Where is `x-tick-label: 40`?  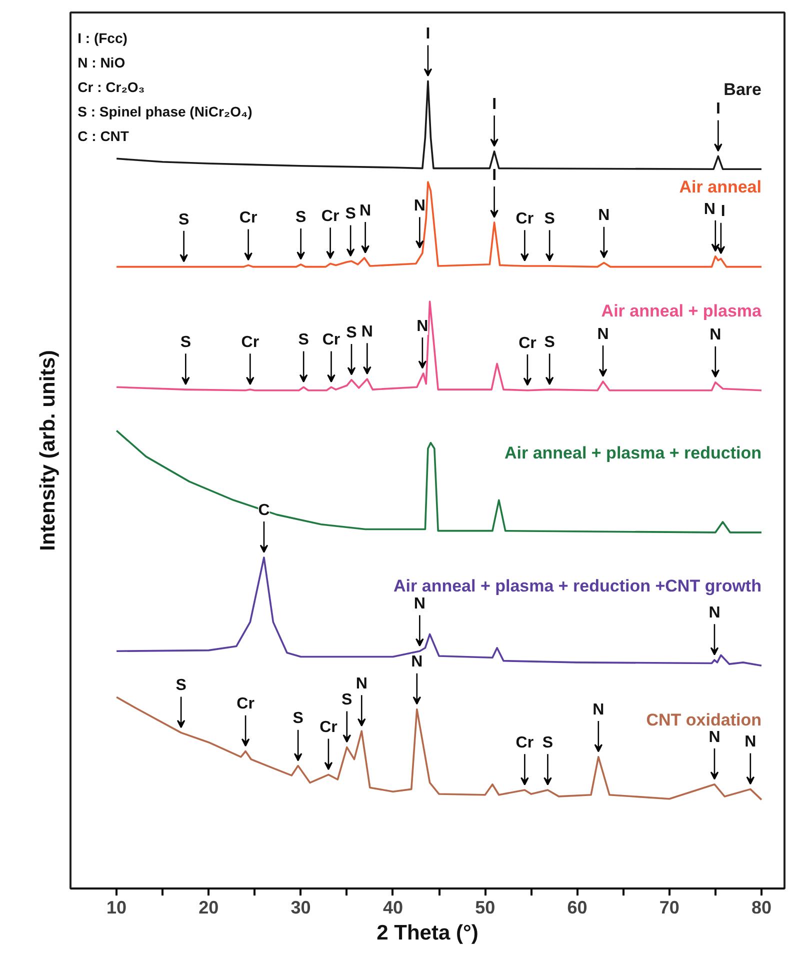 x-tick-label: 40 is located at coordinates (392, 908).